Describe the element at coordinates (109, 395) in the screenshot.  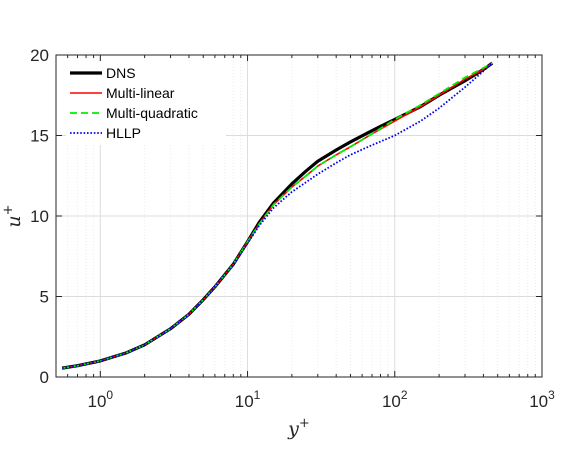
I see `x-tick-label-exponent: 0` at that location.